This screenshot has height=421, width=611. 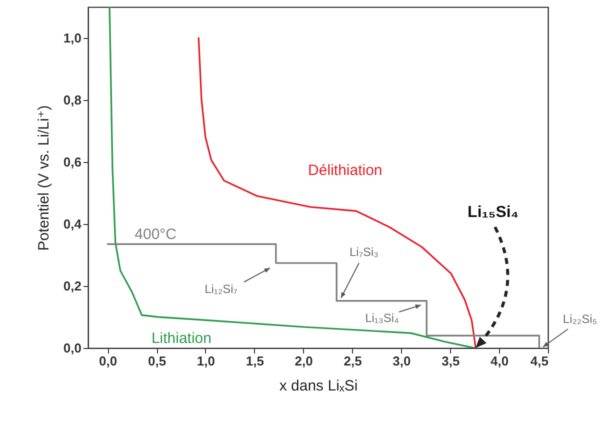 I want to click on x-tick-label: 4,5, so click(x=539, y=361).